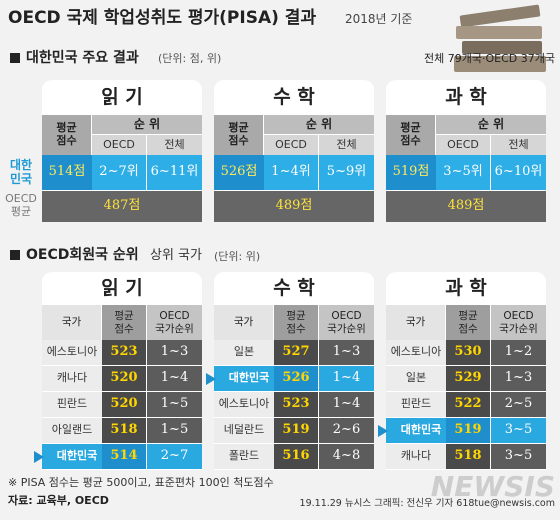  Describe the element at coordinates (174, 457) in the screenshot. I see `rank: 2~7` at that location.